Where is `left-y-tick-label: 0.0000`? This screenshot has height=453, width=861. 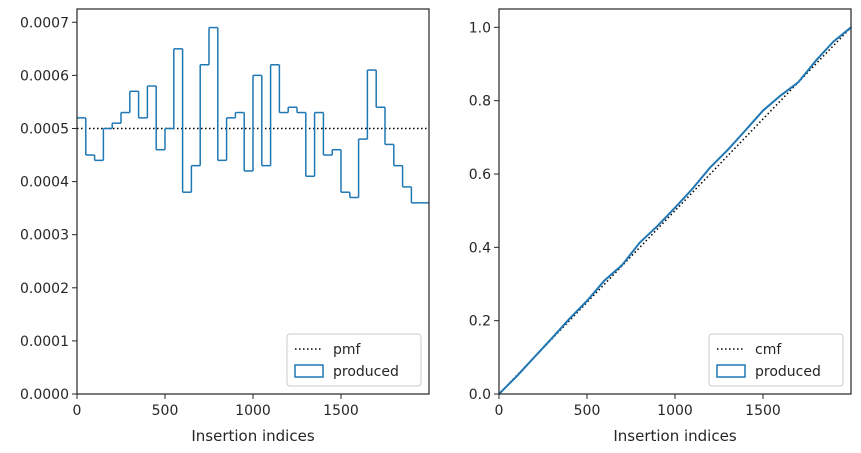 left-y-tick-label: 0.0000 is located at coordinates (44, 395).